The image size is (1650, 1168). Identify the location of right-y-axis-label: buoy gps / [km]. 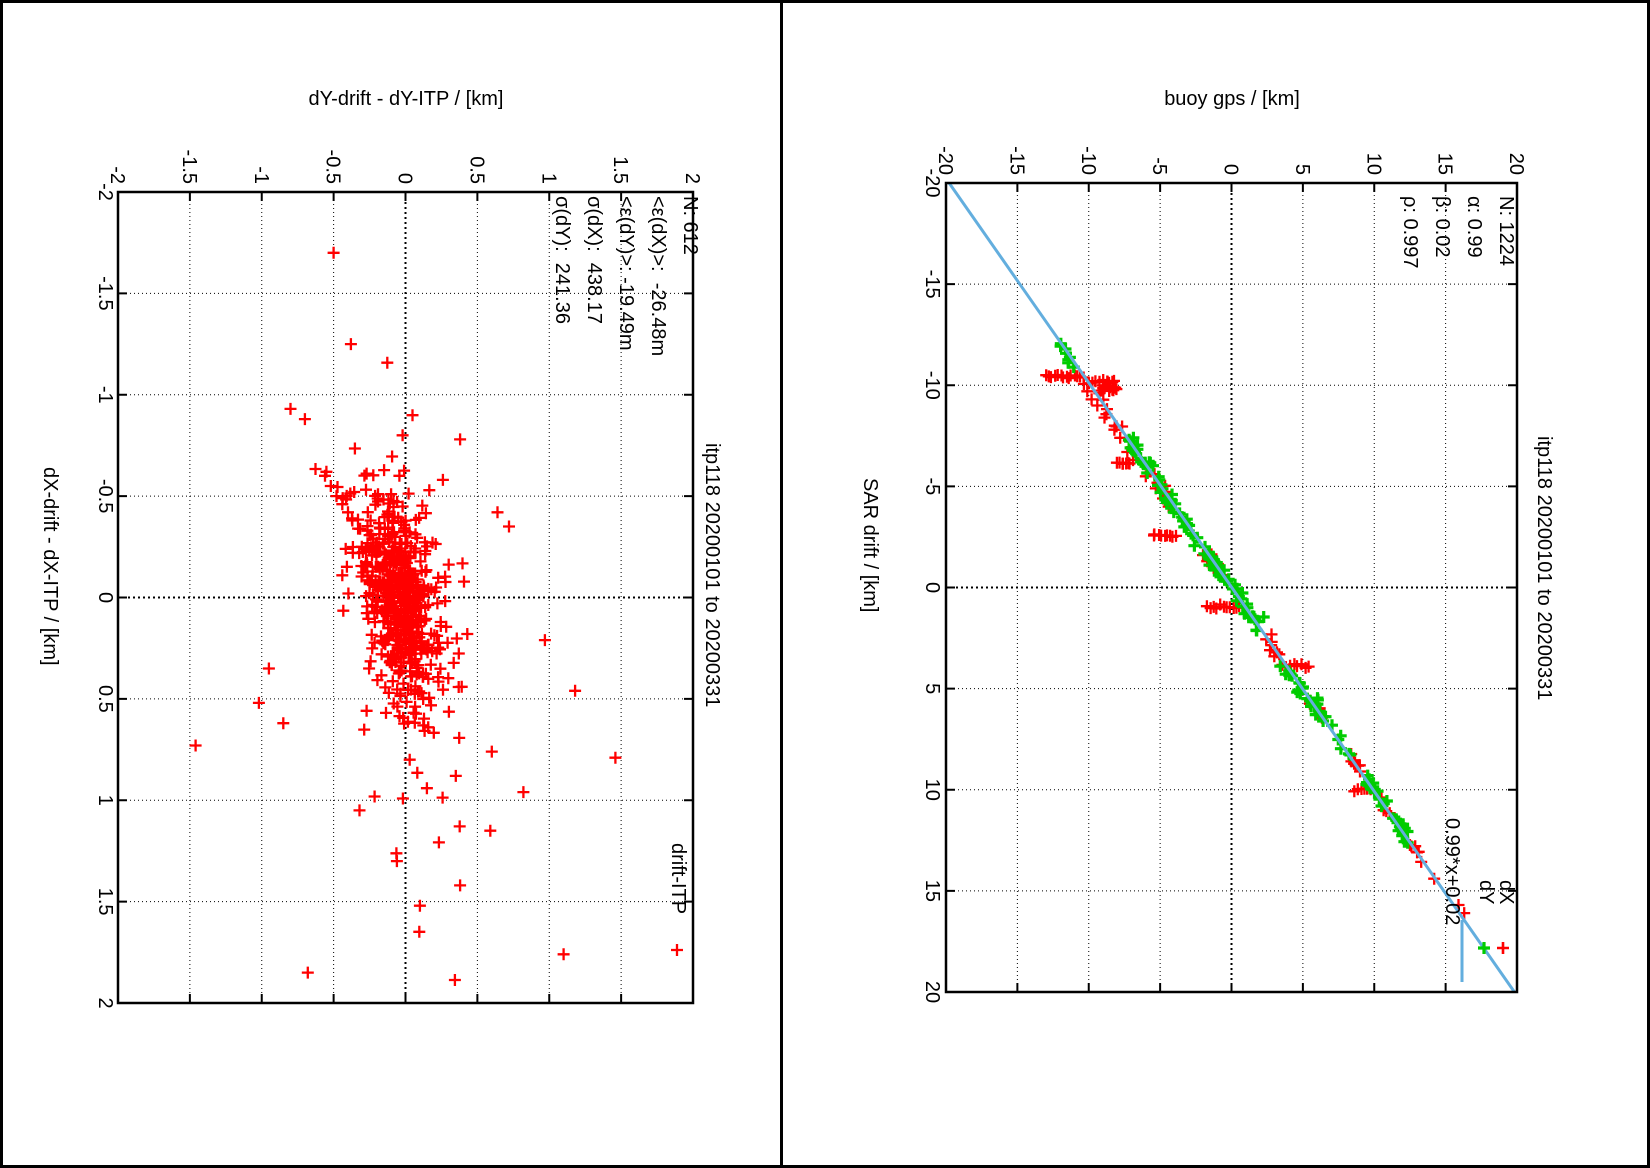
(1232, 99).